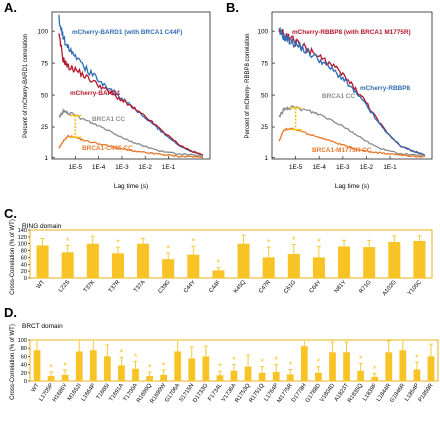 The width and height of the screenshot is (440, 427). I want to click on panel-a-letter: A., so click(10, 7).